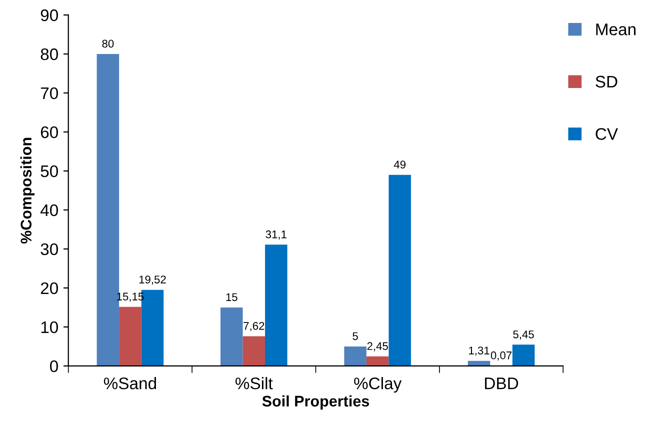 Image resolution: width=651 pixels, height=428 pixels. I want to click on data-label: 31,1, so click(276, 235).